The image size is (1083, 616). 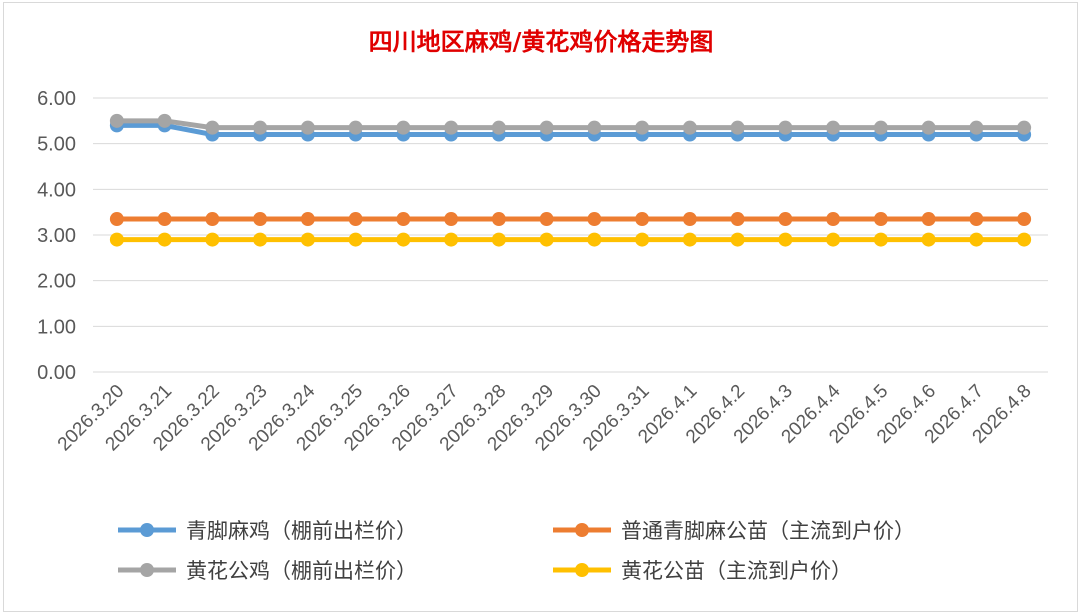 I want to click on legend-item: 黄花公苗（主流到户价）, so click(x=702, y=571).